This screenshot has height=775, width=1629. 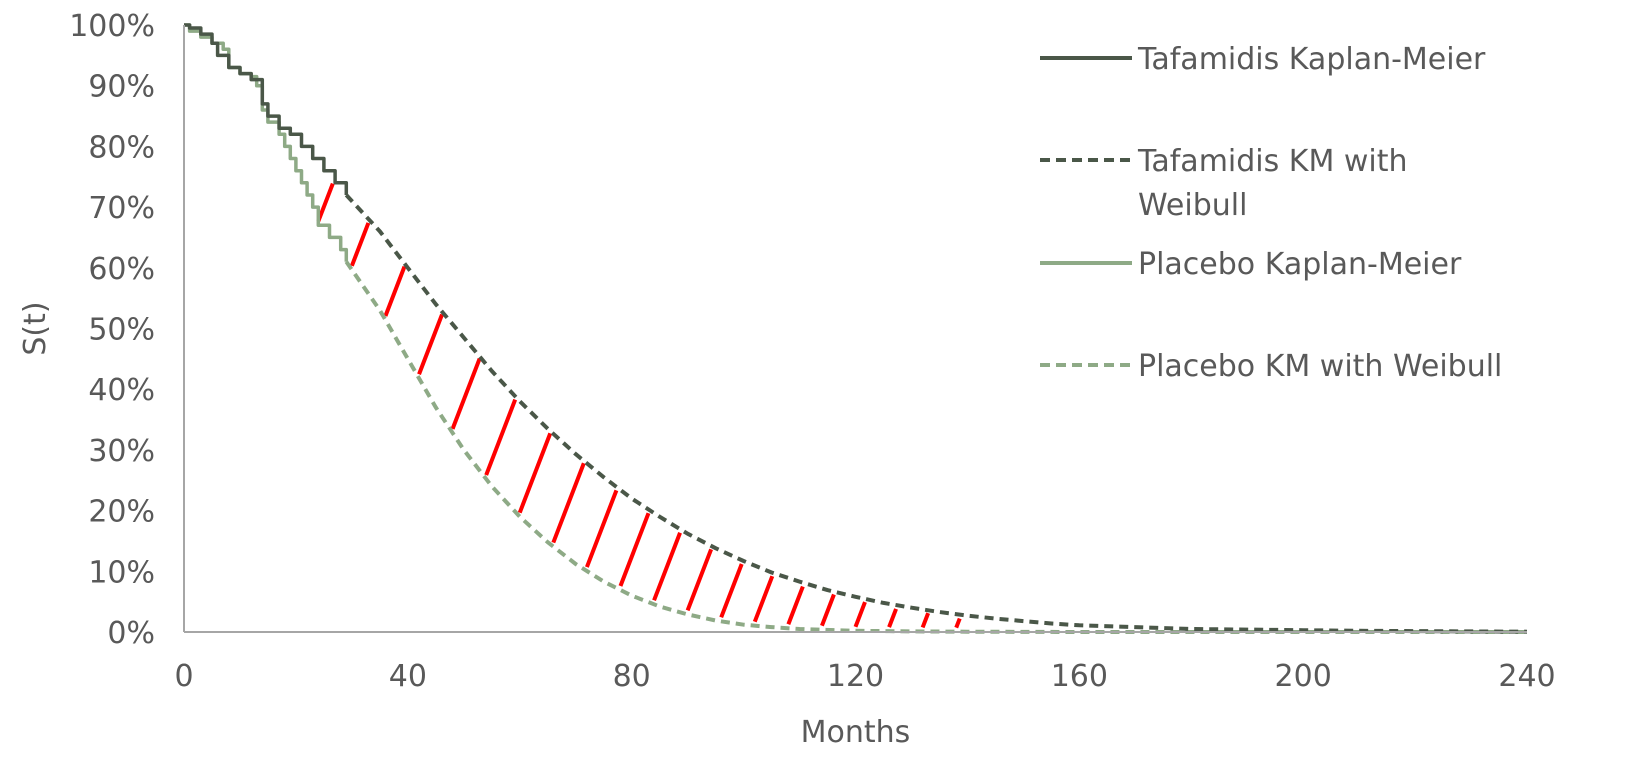 What do you see at coordinates (266, 109) in the screenshot?
I see `series-tafamidis-km` at bounding box center [266, 109].